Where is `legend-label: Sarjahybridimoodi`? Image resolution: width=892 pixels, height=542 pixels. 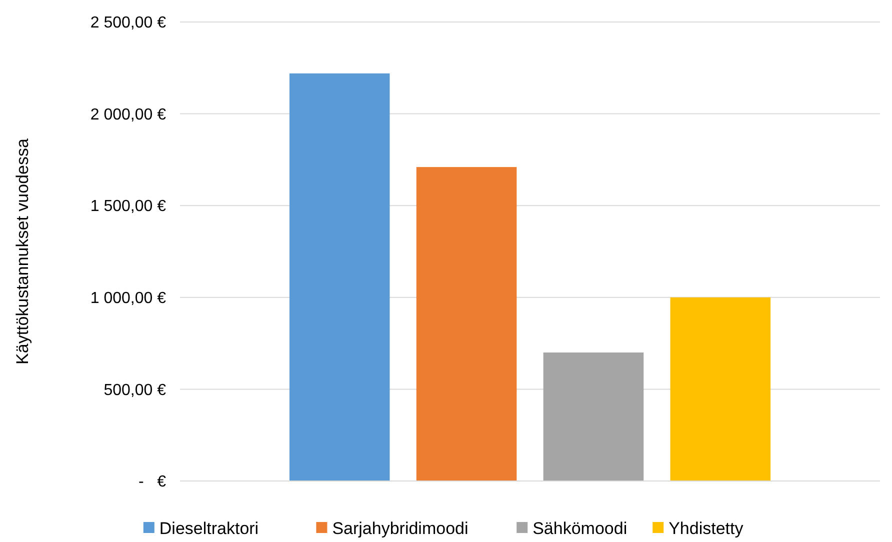
legend-label: Sarjahybridimoodi is located at coordinates (400, 528).